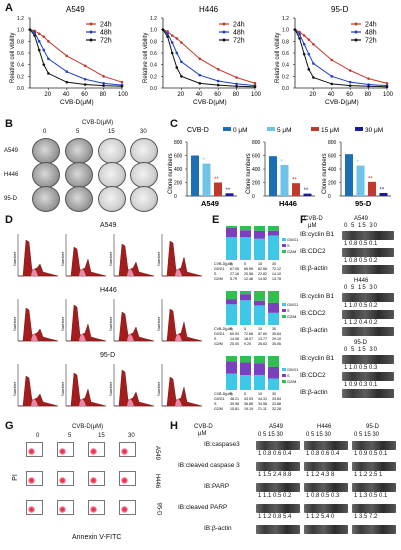 This screenshot has height=550, width=401. Describe the element at coordinates (388, 95) in the screenshot. I see `x-tick-label: 100` at that location.